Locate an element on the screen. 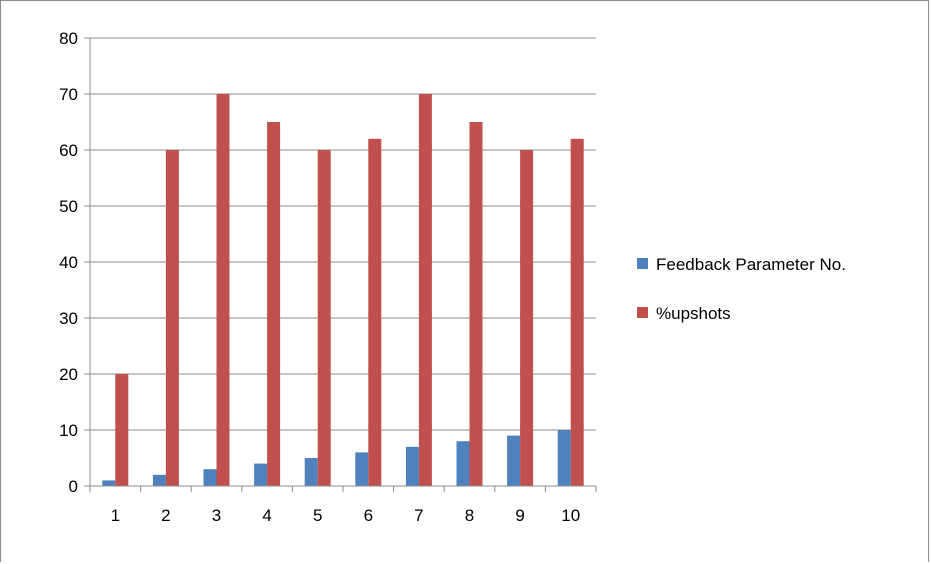 This screenshot has width=931, height=564. legend-swatch-upshots is located at coordinates (642, 312).